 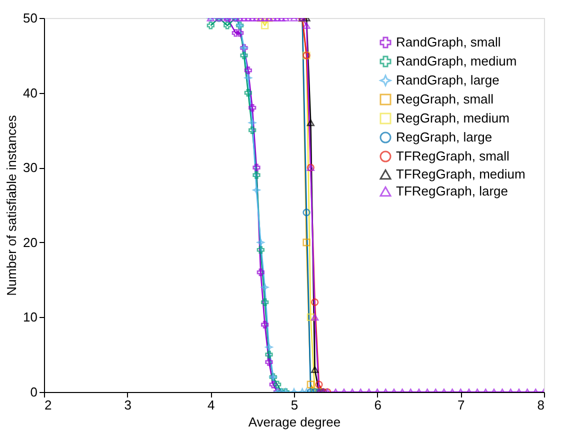 What do you see at coordinates (30, 168) in the screenshot?
I see `y-tick-label: 30` at bounding box center [30, 168].